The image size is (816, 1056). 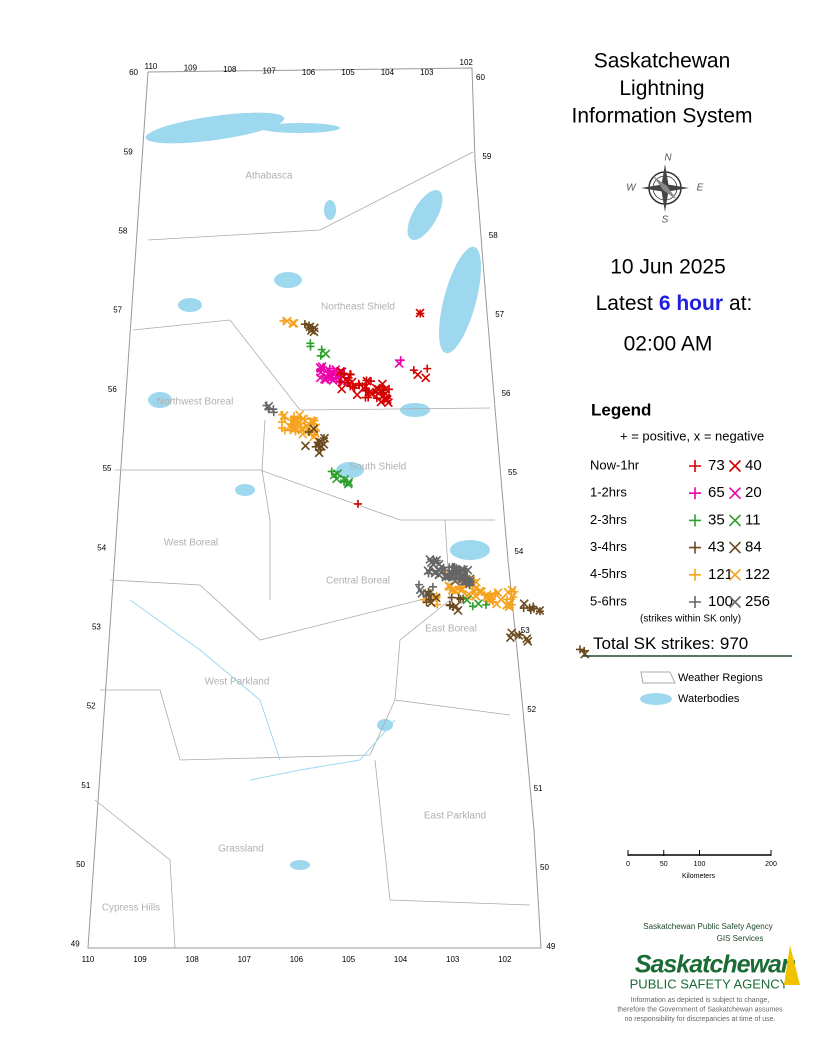 What do you see at coordinates (608, 492) in the screenshot?
I see `legend-label: 1-2hrs` at bounding box center [608, 492].